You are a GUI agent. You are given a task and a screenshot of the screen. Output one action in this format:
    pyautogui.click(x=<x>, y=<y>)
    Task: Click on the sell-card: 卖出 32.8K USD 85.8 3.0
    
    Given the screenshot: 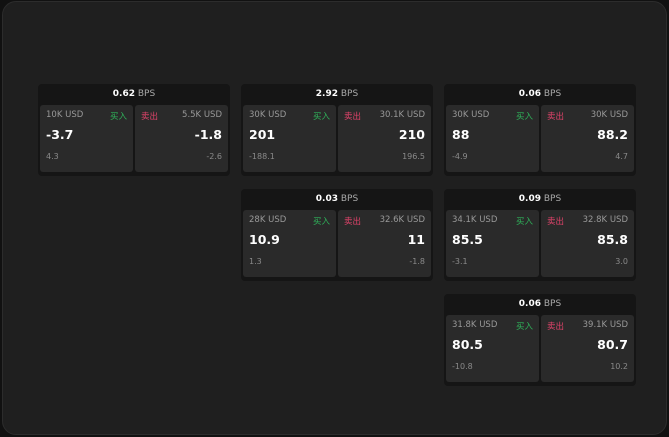 What is the action you would take?
    pyautogui.click(x=587, y=243)
    